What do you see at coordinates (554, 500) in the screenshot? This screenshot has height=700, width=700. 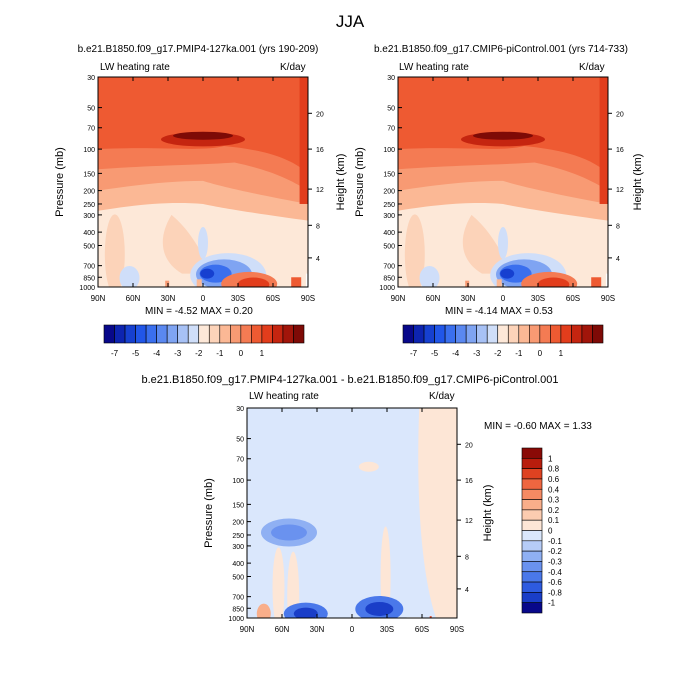 I see `colorbar-label: 0.3` at bounding box center [554, 500].